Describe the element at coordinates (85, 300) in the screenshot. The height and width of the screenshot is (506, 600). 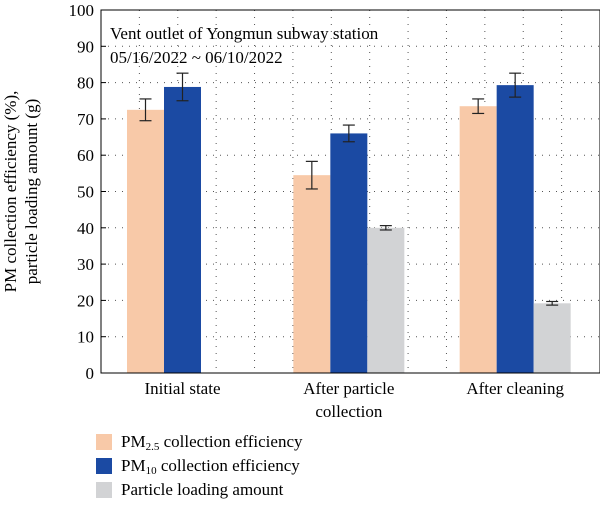
I see `y-tick-label-20: 20` at that location.